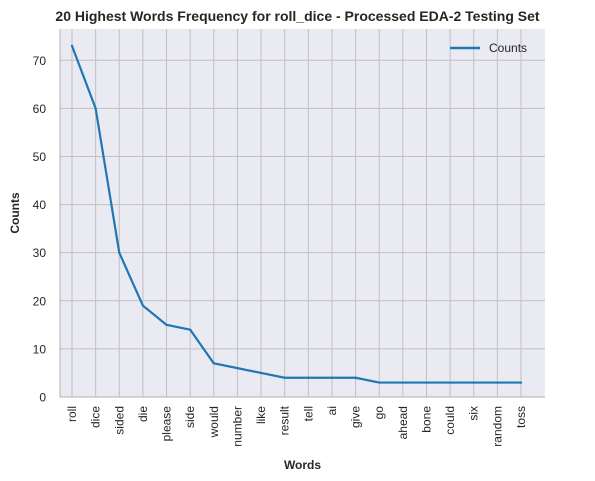 The height and width of the screenshot is (481, 595). I want to click on x-tick-label: would, so click(214, 422).